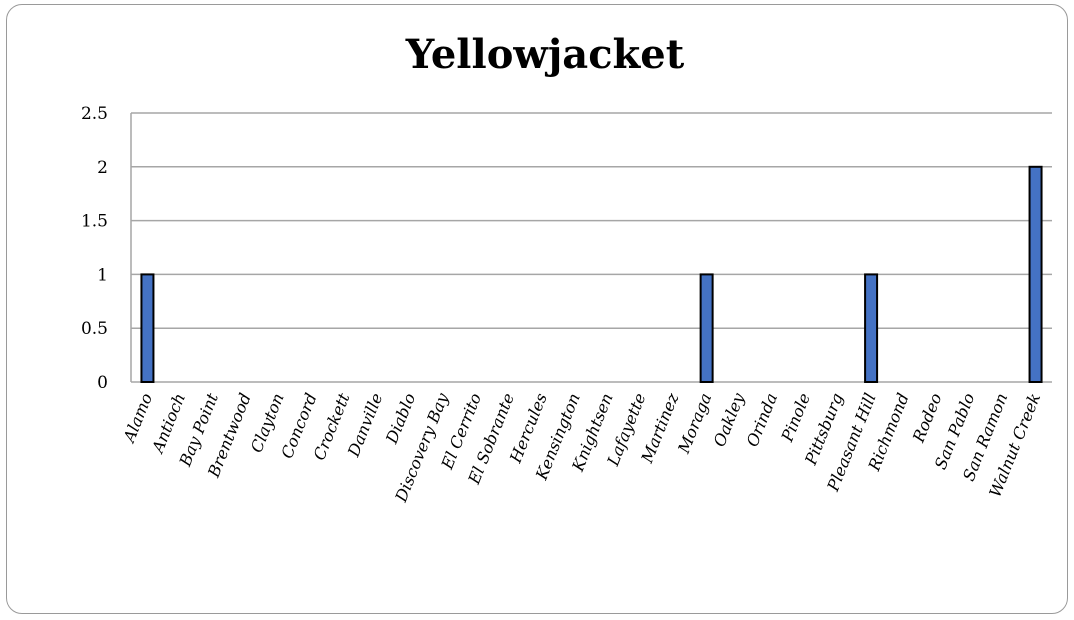 The width and height of the screenshot is (1074, 620). What do you see at coordinates (94, 248) in the screenshot?
I see `y-axis-ticks: 0 0.5 1 1.5 2 2.5` at bounding box center [94, 248].